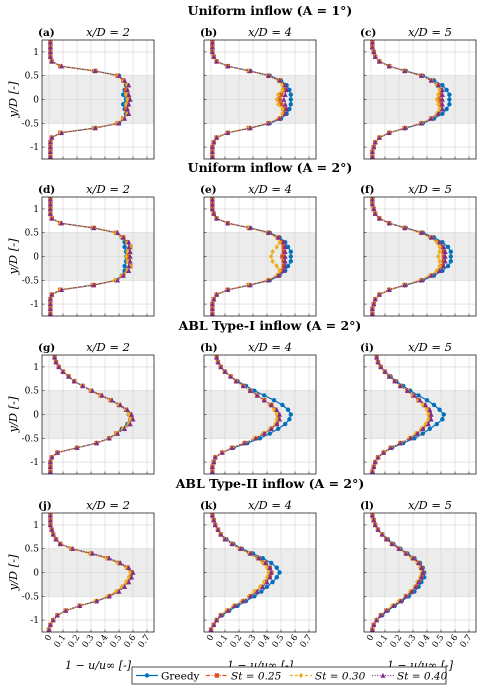 The image size is (500, 690). What do you see at coordinates (418, 407) in the screenshot?
I see `panel: (i) x/D = 5` at bounding box center [418, 407].